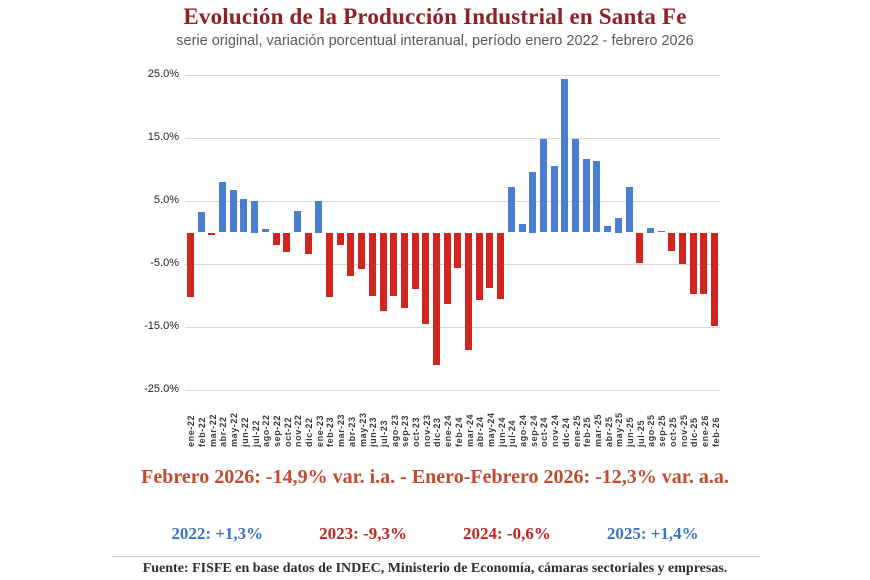  What do you see at coordinates (619, 429) in the screenshot?
I see `x-axis-label: may-25` at bounding box center [619, 429].